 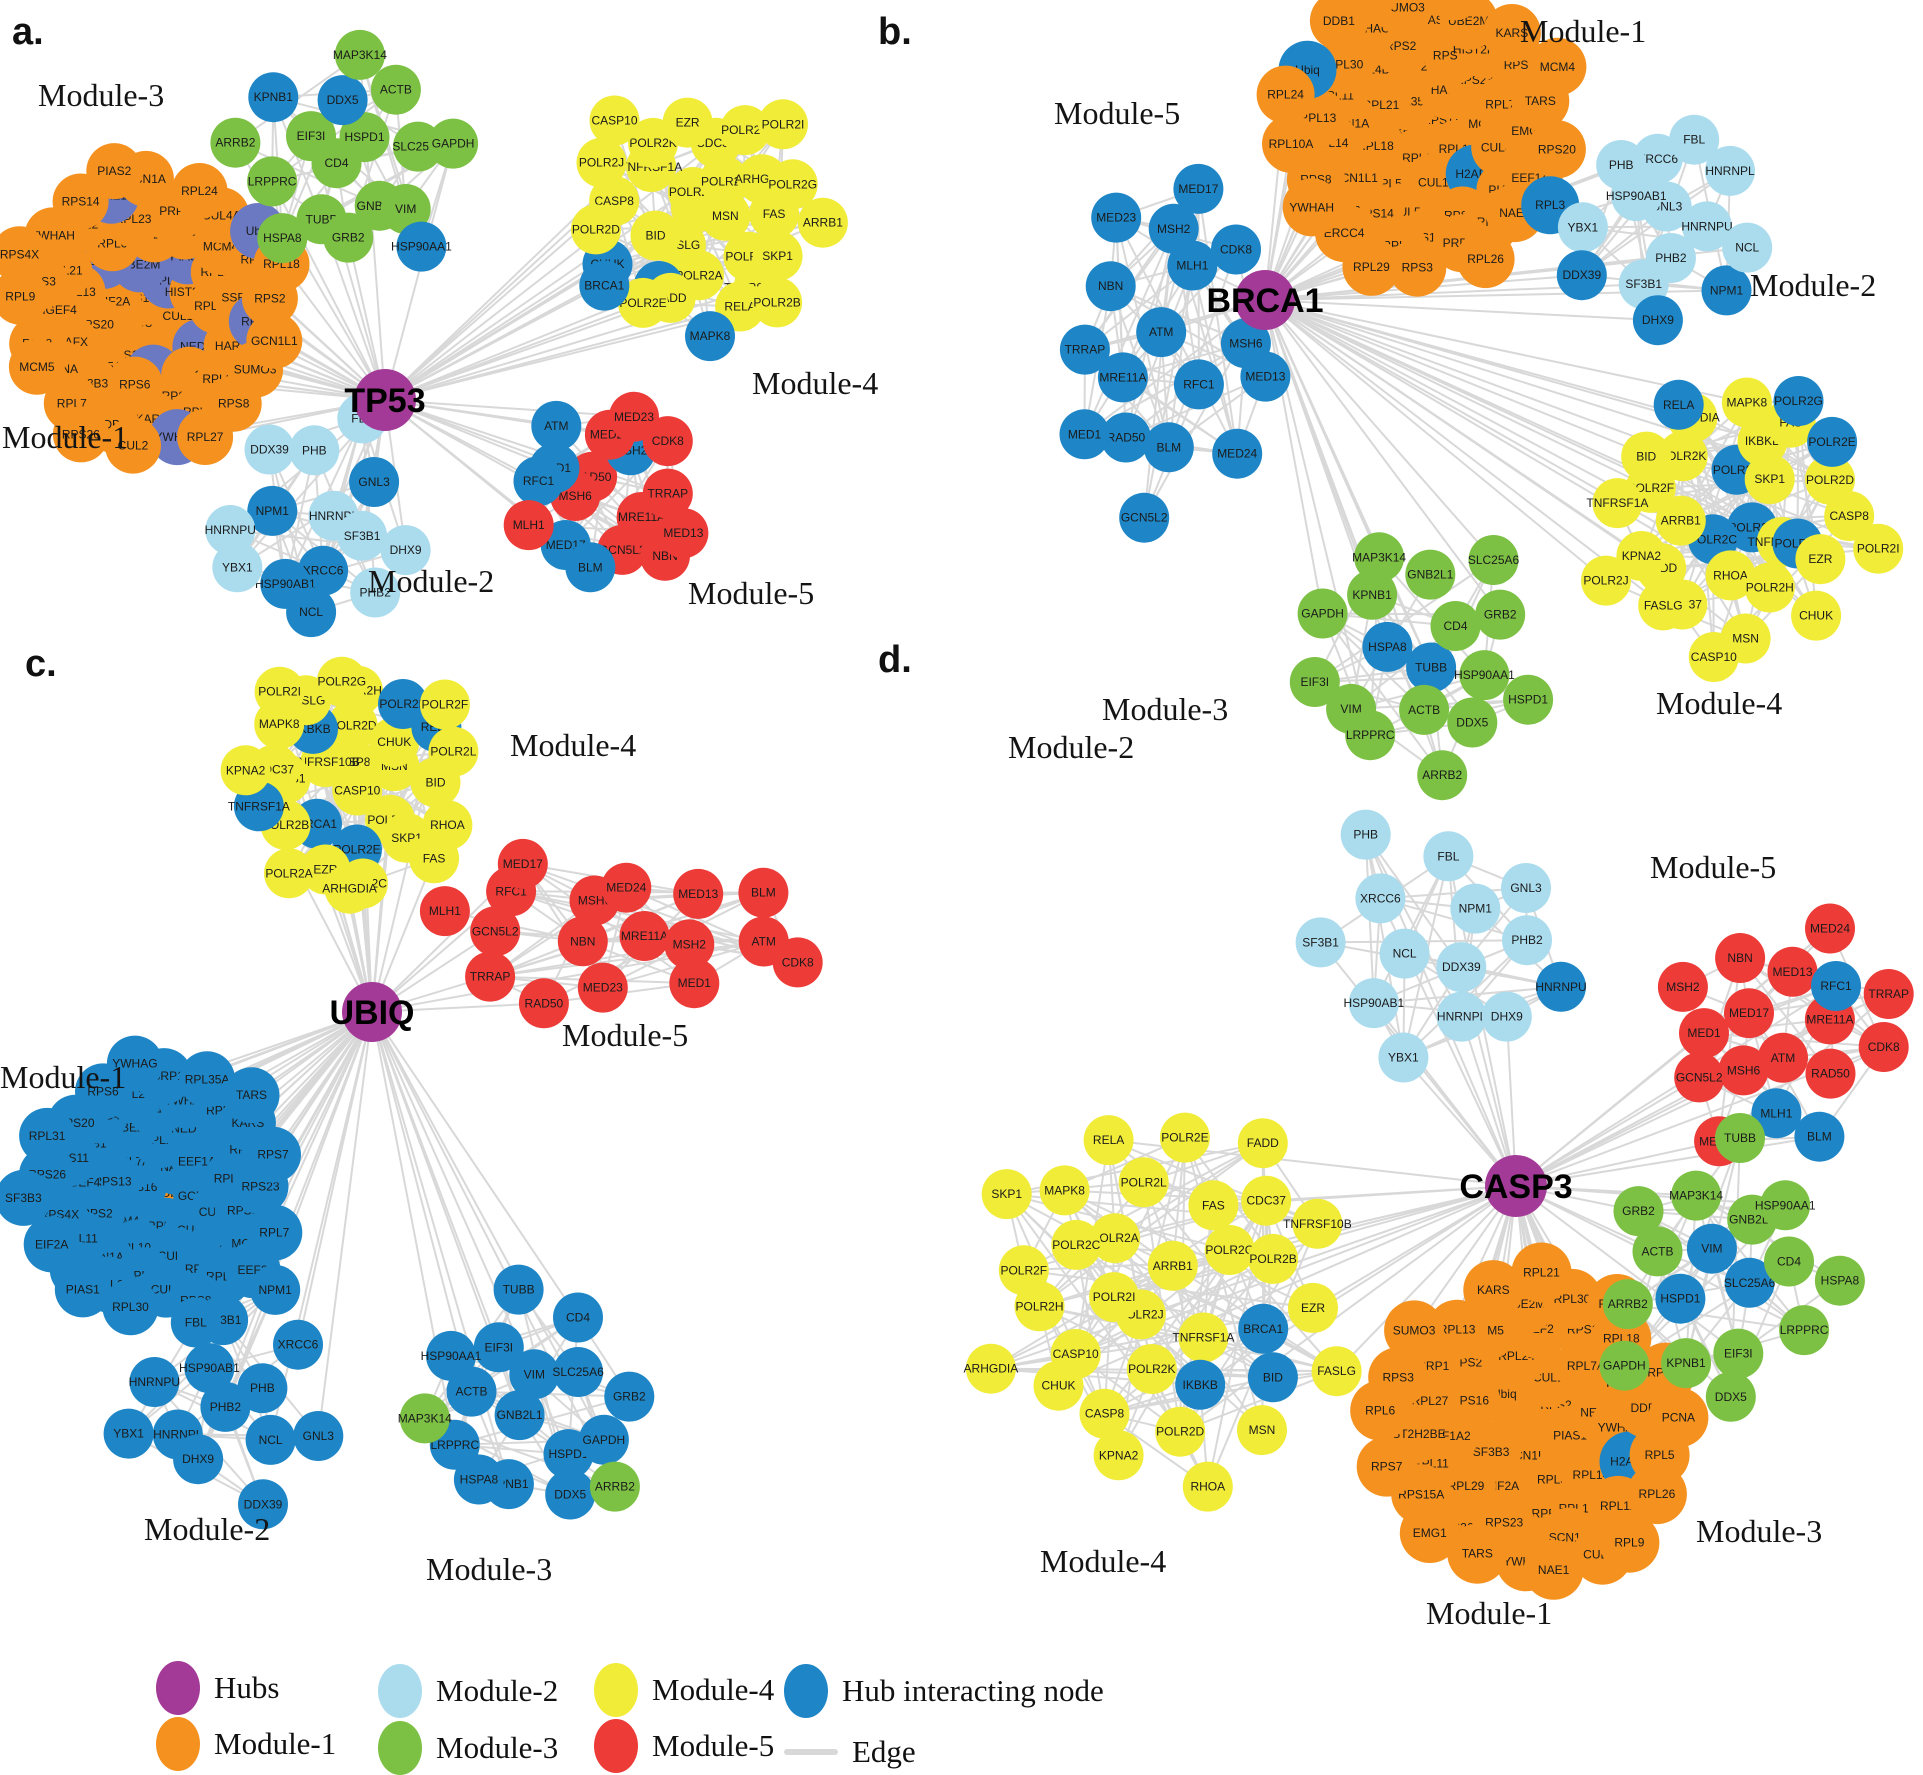 I want to click on node-MSN, so click(x=1262, y=1430).